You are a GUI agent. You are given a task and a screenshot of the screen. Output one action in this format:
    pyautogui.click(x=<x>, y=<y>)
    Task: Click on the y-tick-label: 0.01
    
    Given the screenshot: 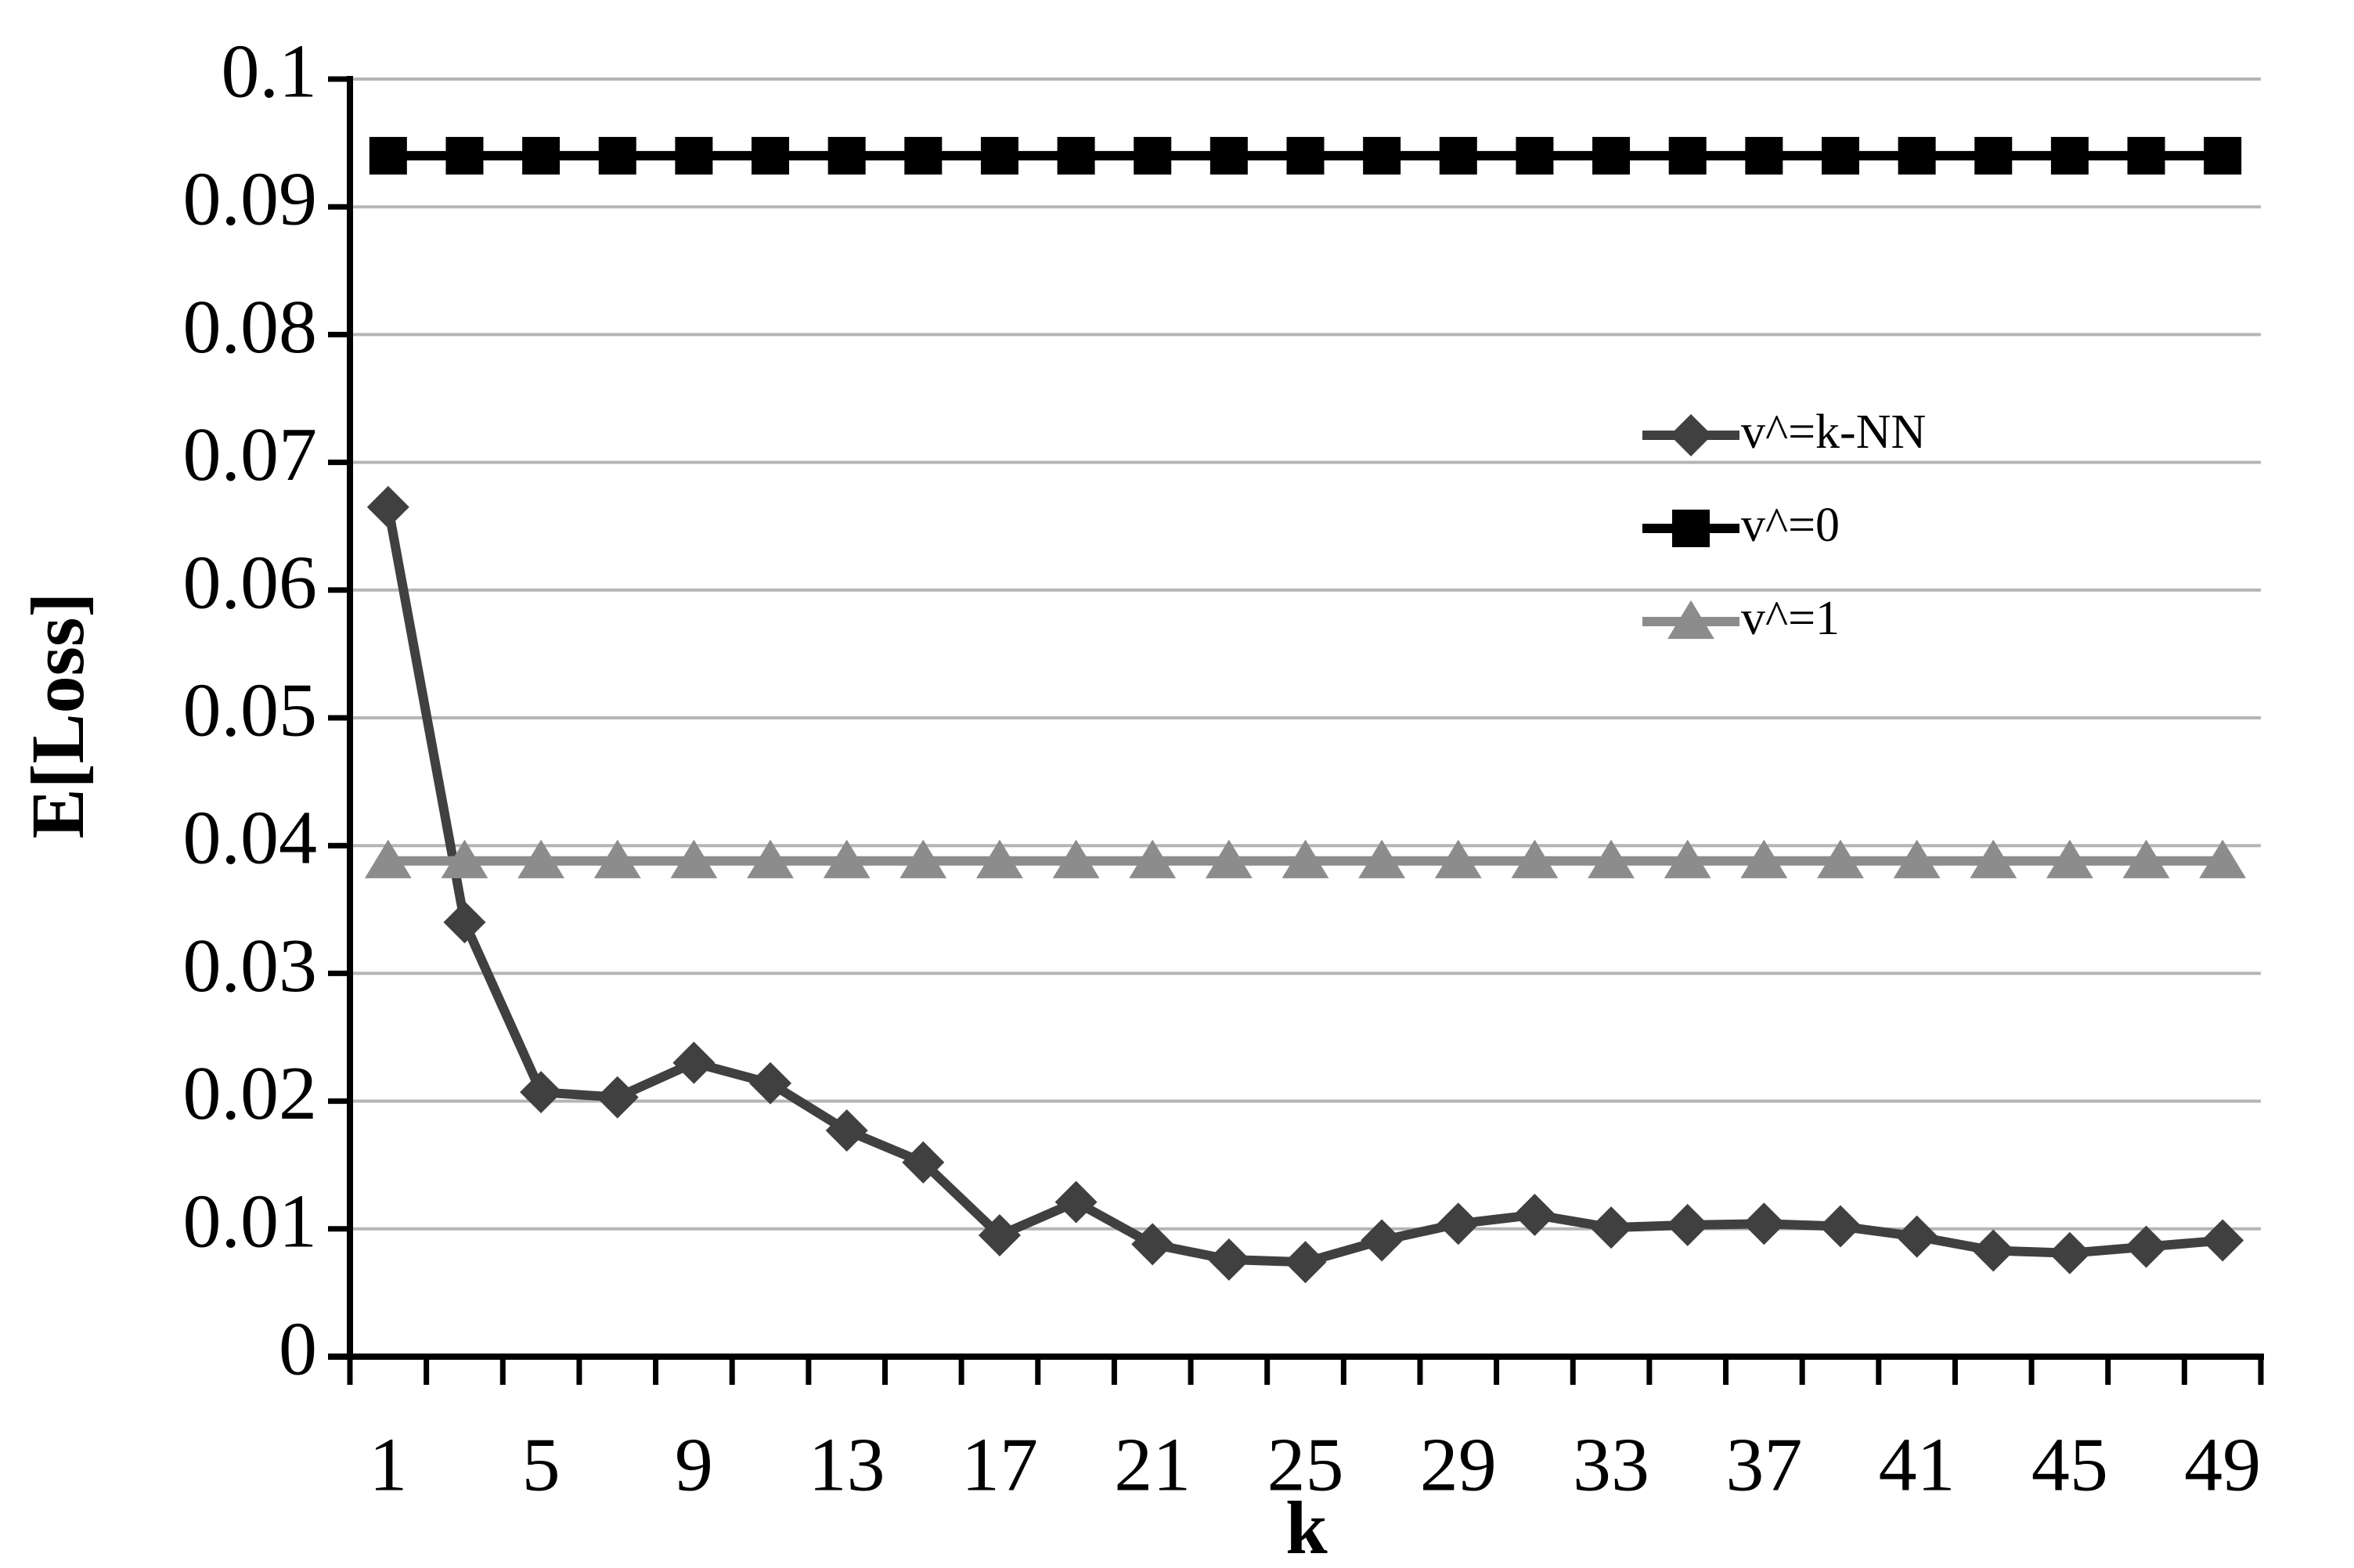 What is the action you would take?
    pyautogui.click(x=250, y=1221)
    